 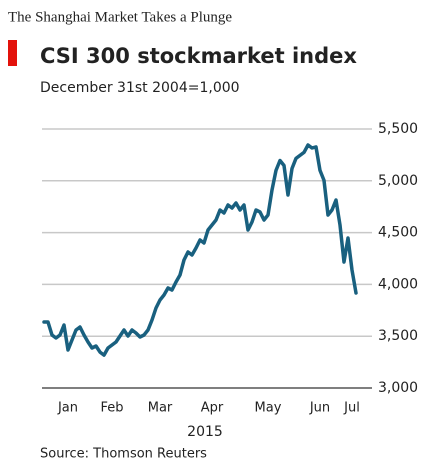 What do you see at coordinates (351, 408) in the screenshot?
I see `x-tick-label: Jul` at bounding box center [351, 408].